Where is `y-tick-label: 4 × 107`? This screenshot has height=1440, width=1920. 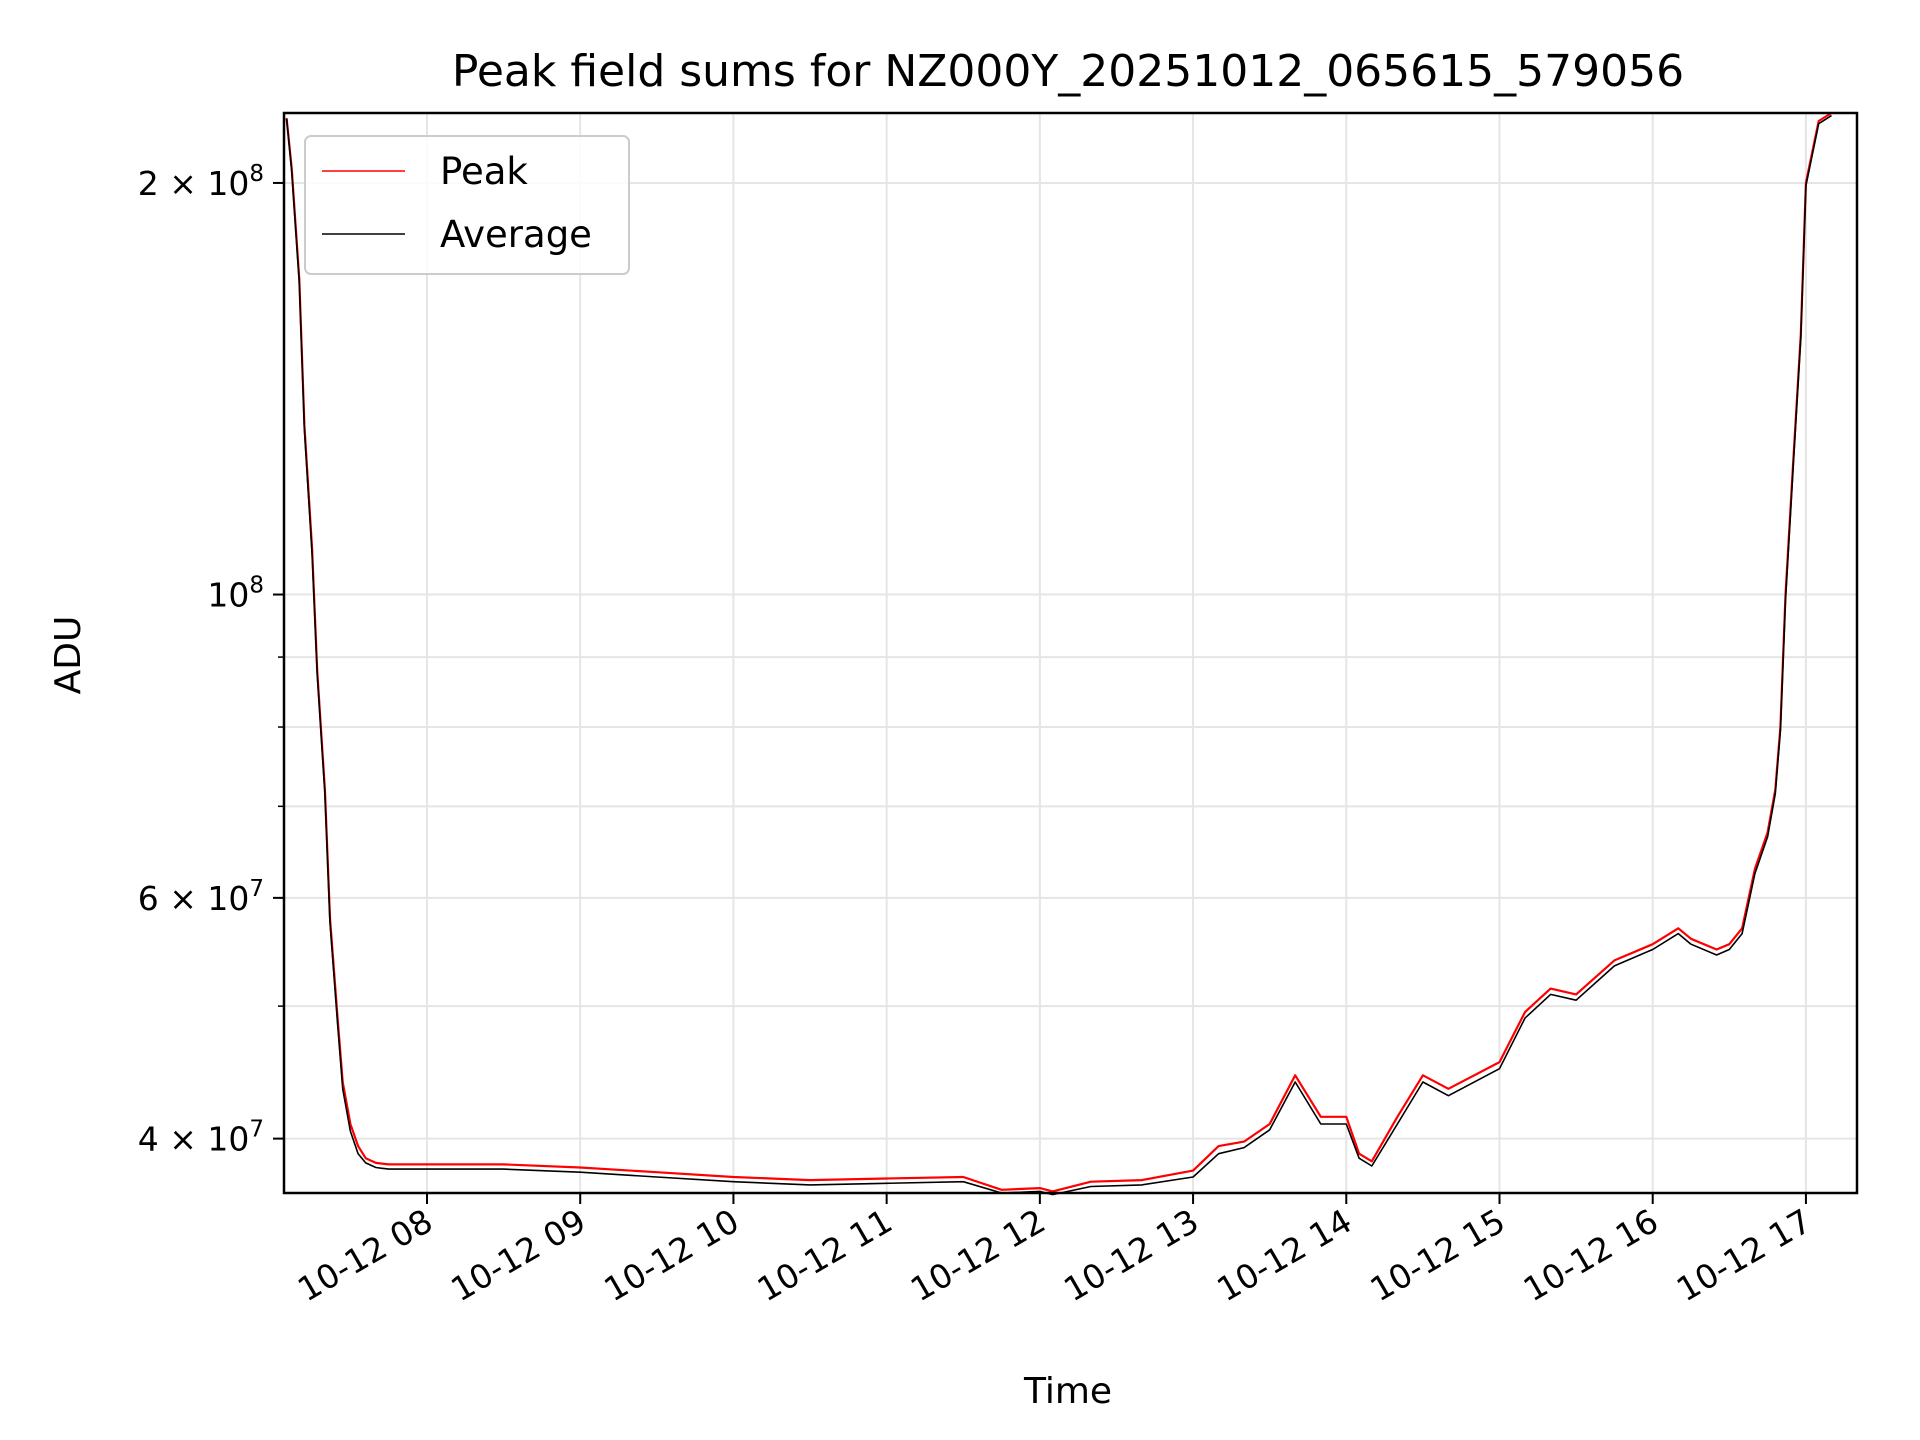
y-tick-label: 4 × 107 is located at coordinates (201, 1138).